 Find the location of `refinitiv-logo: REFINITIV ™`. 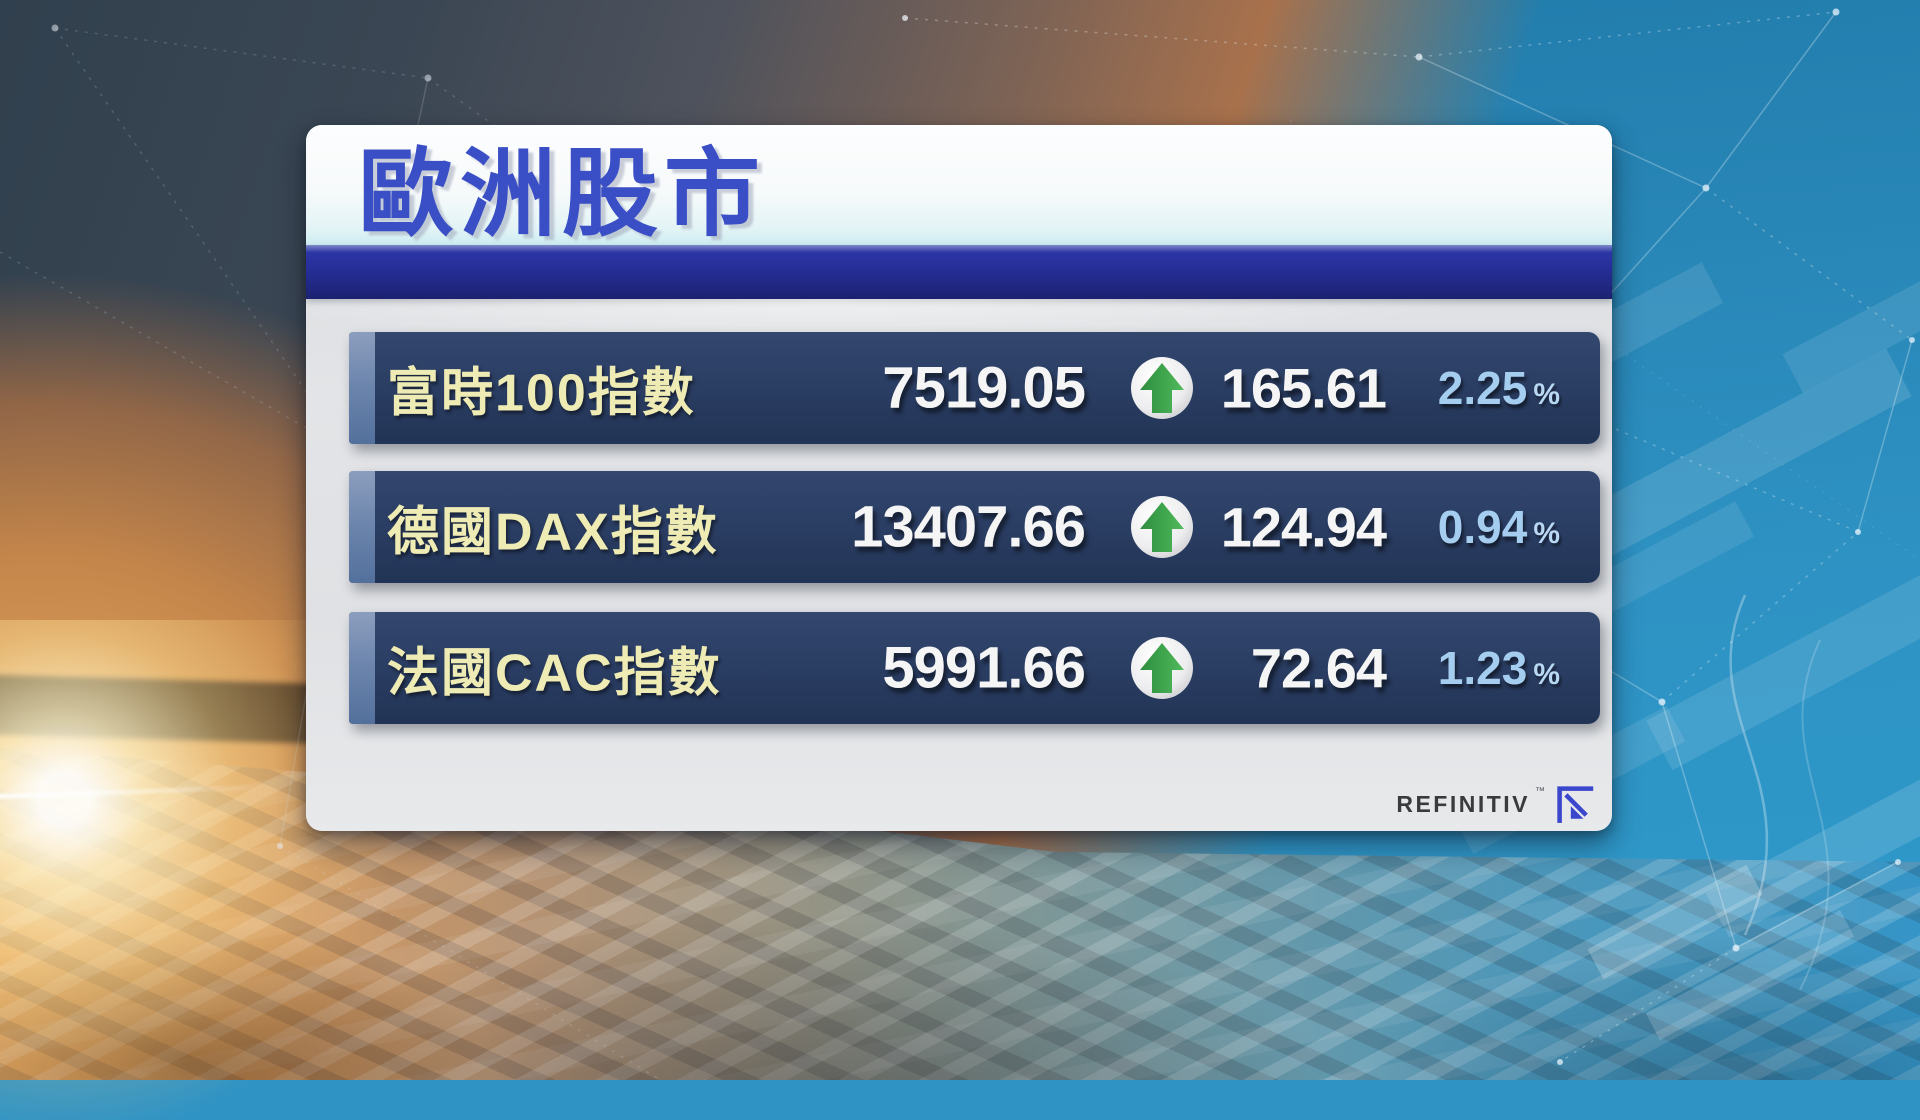

refinitiv-logo: REFINITIV ™ is located at coordinates (1496, 804).